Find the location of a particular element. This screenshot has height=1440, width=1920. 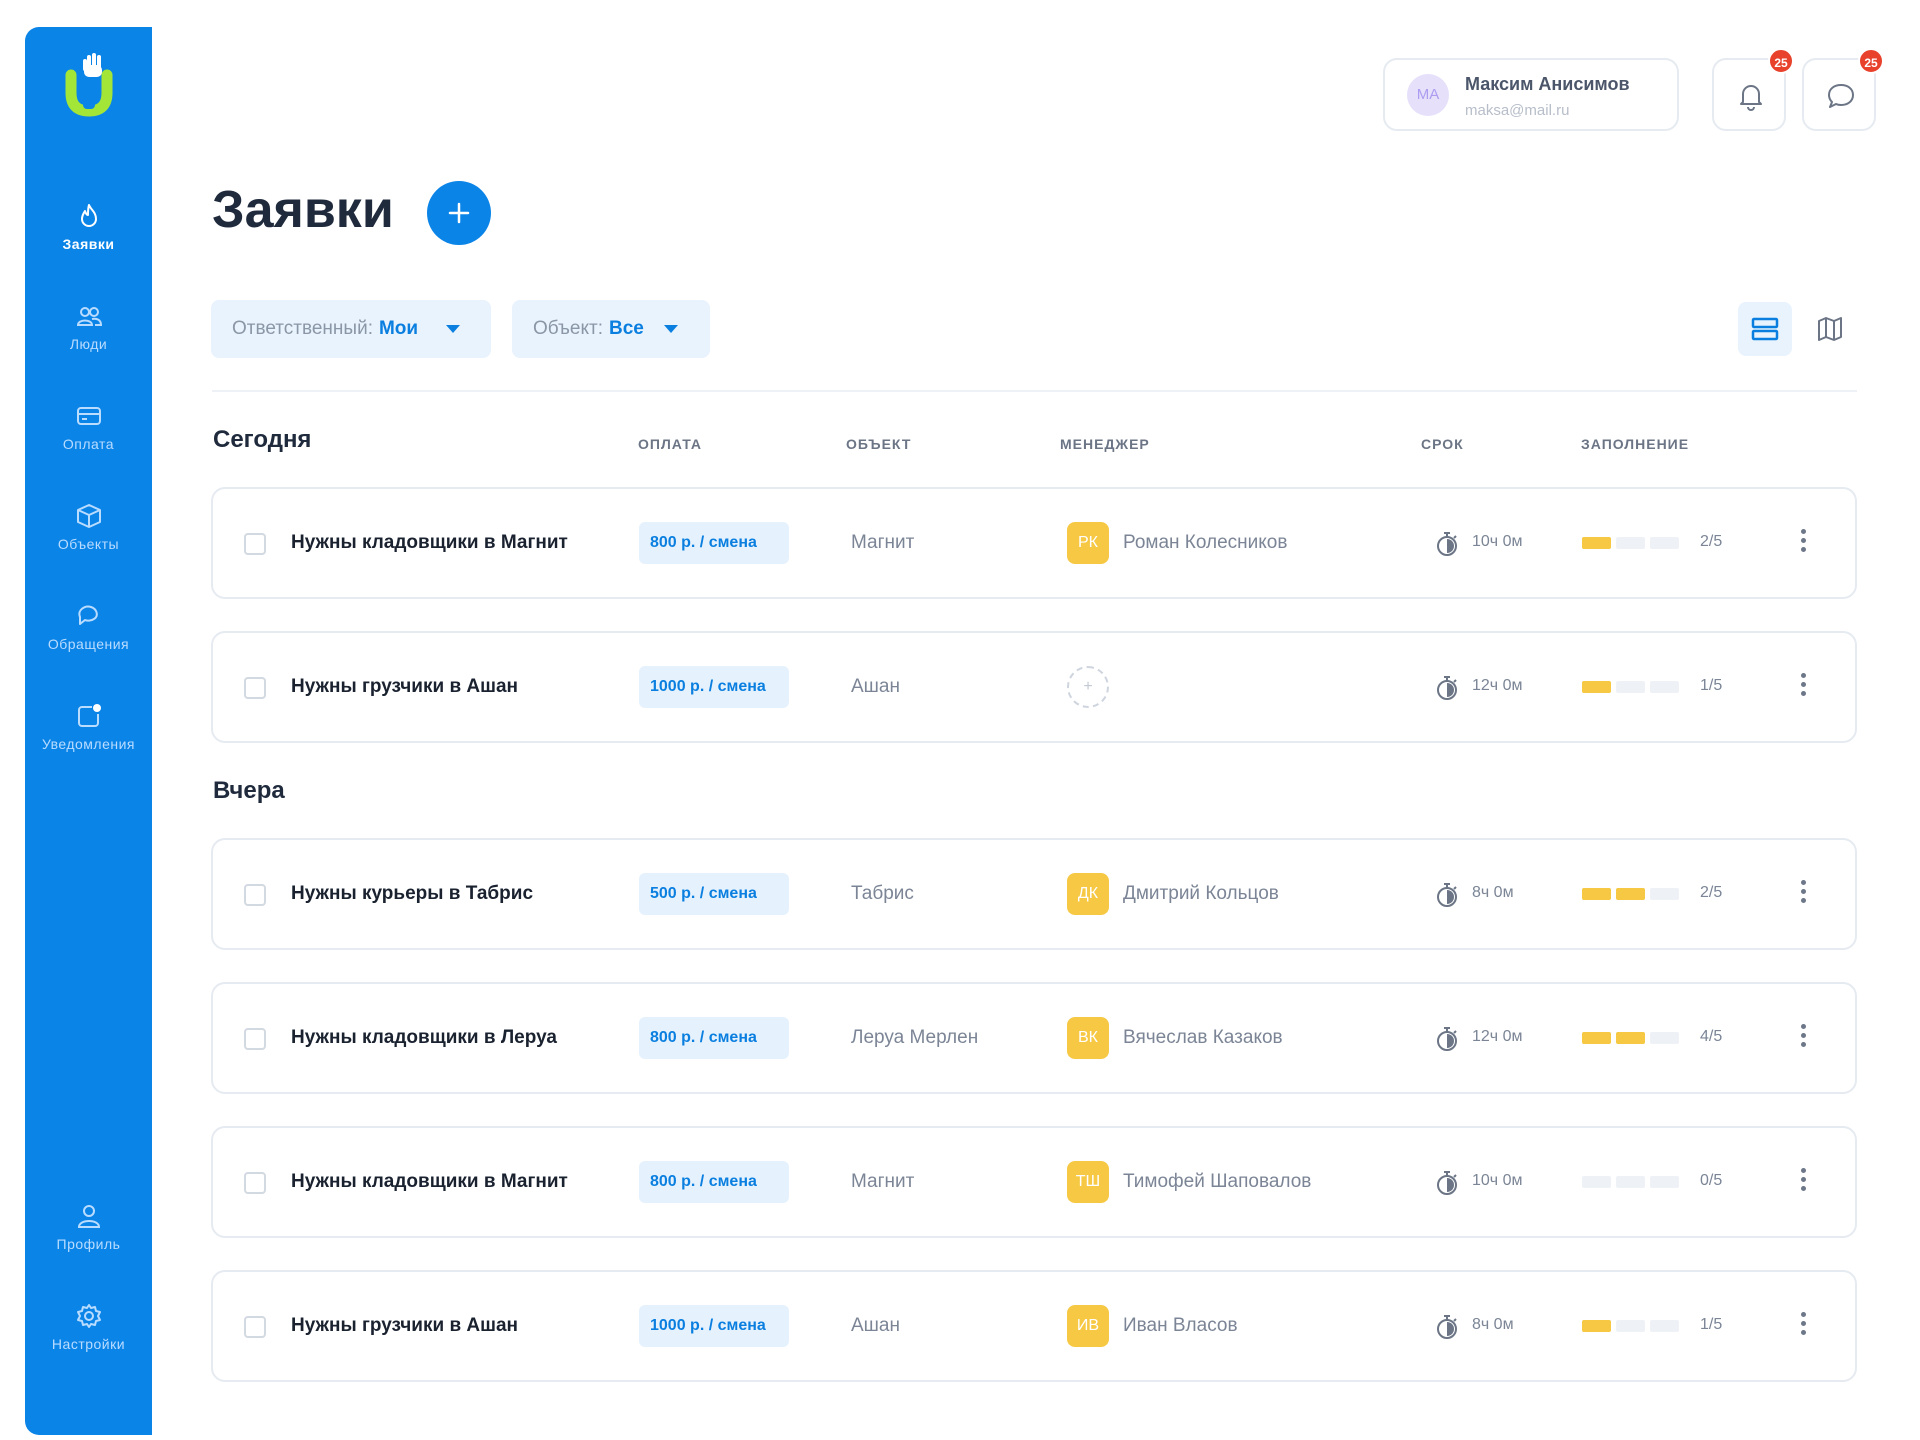

assign-manager-button: + is located at coordinates (1088, 687).